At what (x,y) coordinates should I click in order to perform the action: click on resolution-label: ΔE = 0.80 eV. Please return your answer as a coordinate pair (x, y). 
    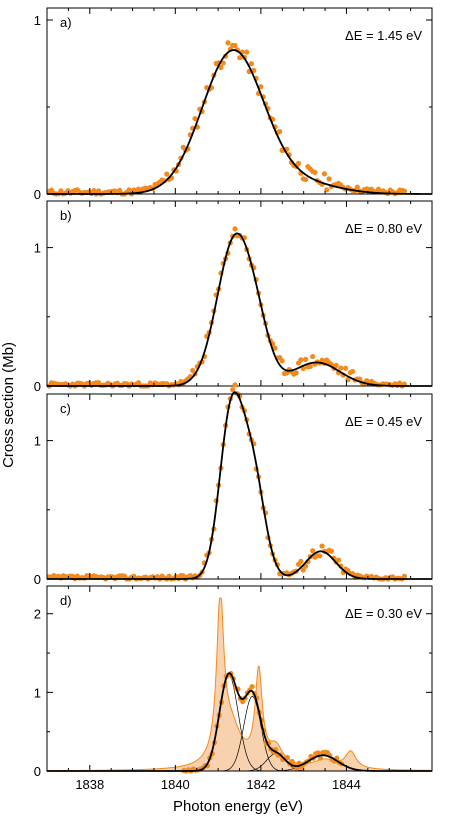
    Looking at the image, I should click on (383, 228).